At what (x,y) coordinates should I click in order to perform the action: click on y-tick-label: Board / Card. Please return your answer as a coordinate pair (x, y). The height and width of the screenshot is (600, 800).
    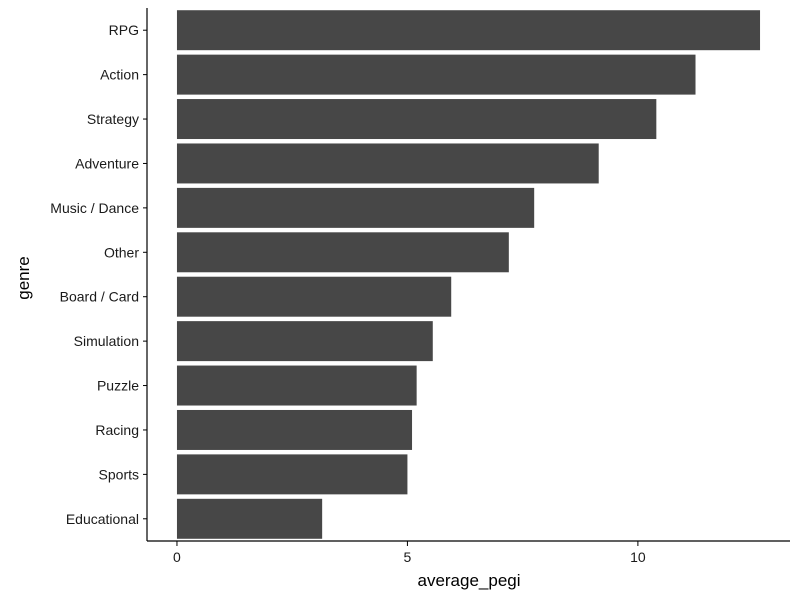
    Looking at the image, I should click on (99, 297).